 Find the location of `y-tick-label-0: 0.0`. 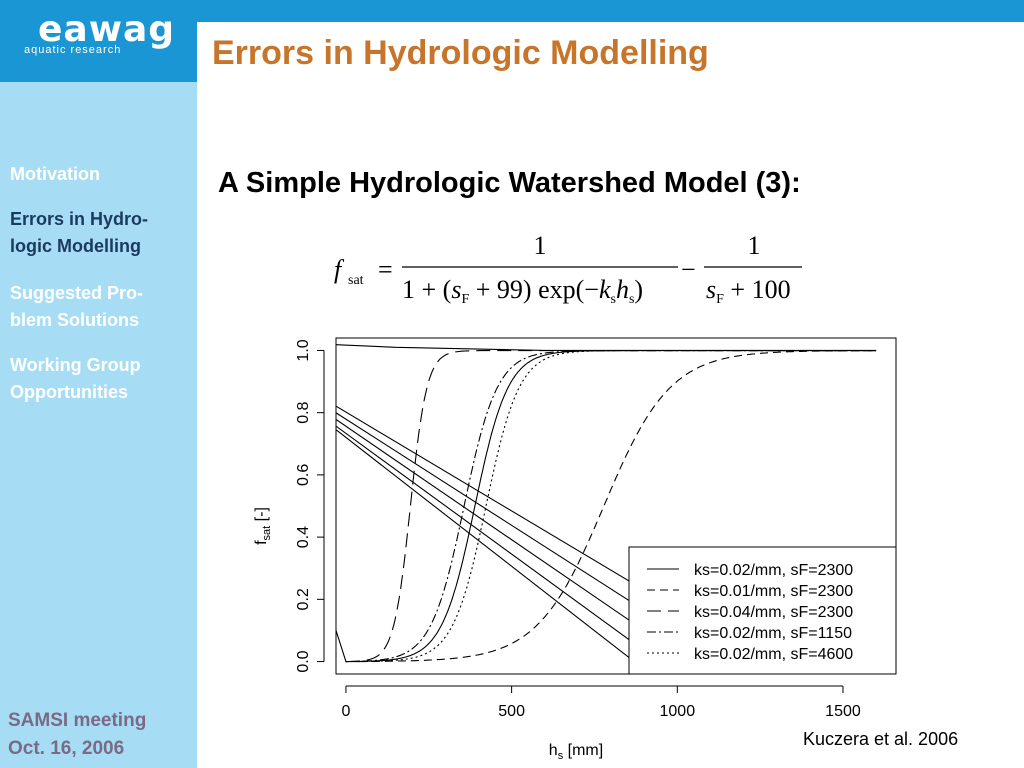

y-tick-label-0: 0.0 is located at coordinates (303, 661).